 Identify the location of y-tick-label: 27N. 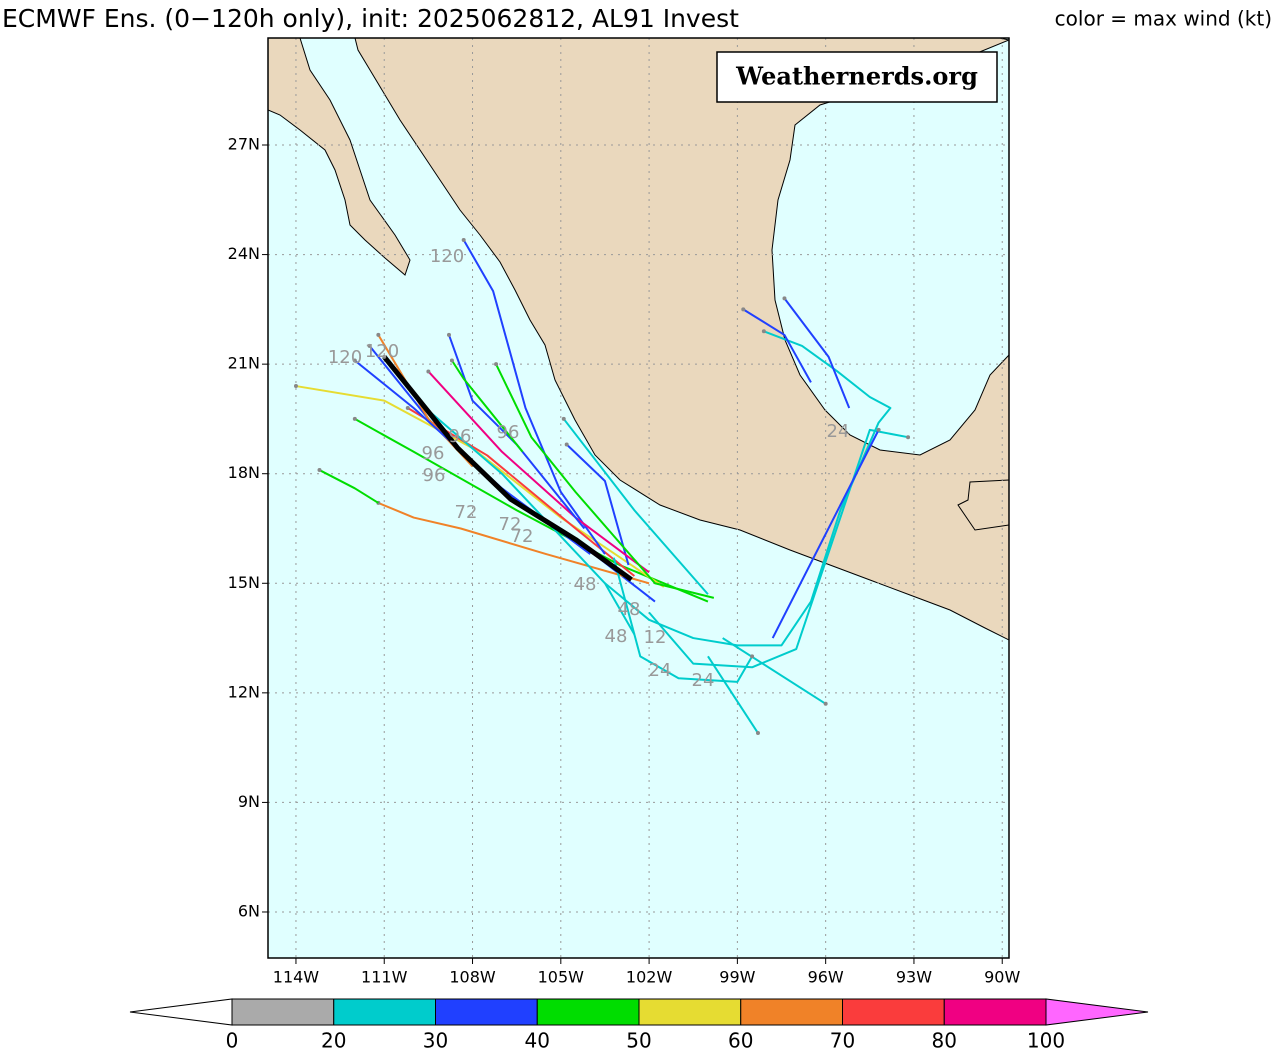
(244, 144).